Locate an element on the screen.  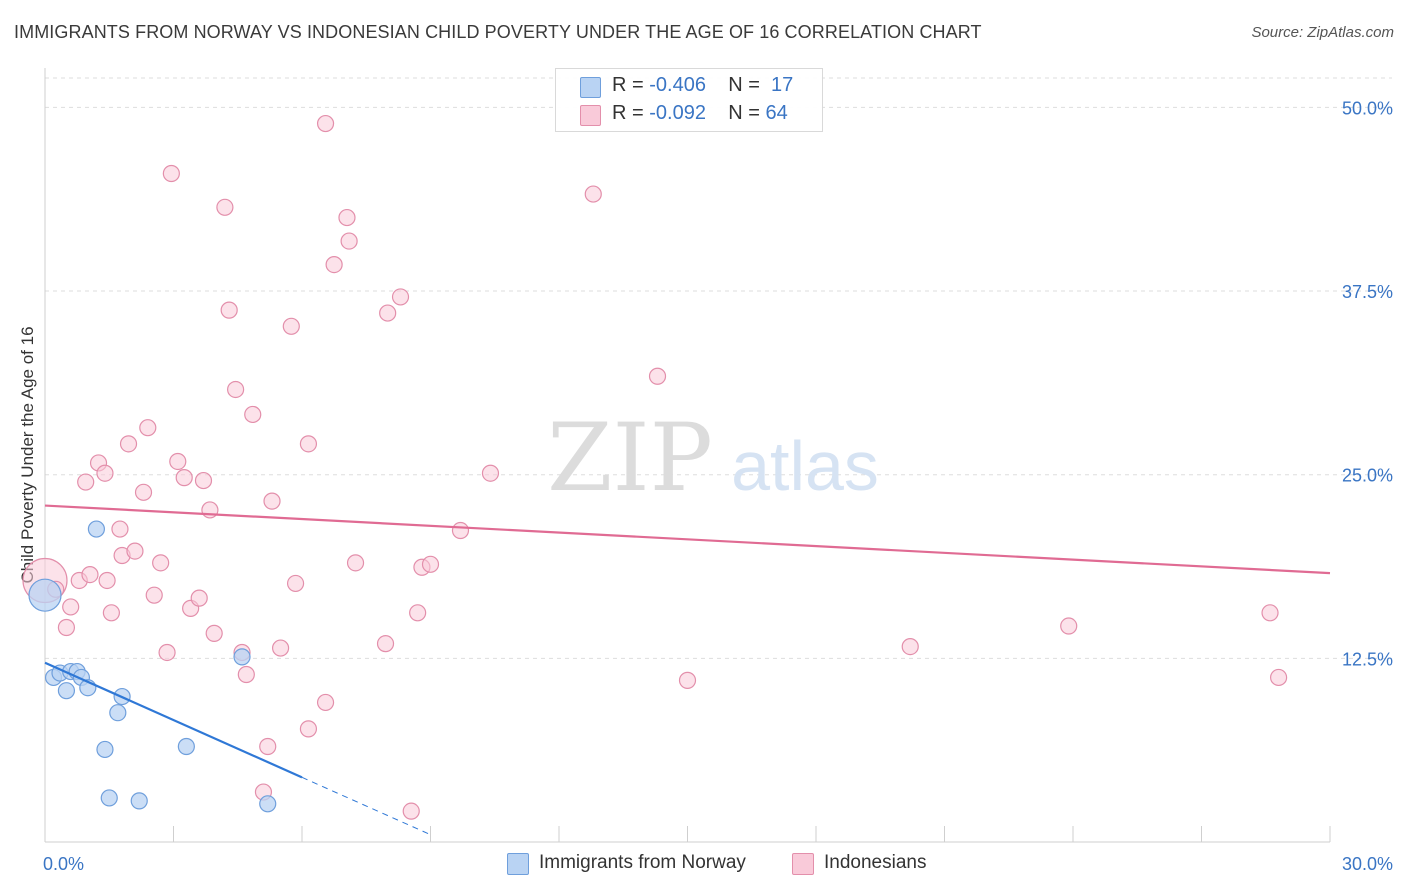
watermark-zip: ZIP is located at coordinates (630, 458).